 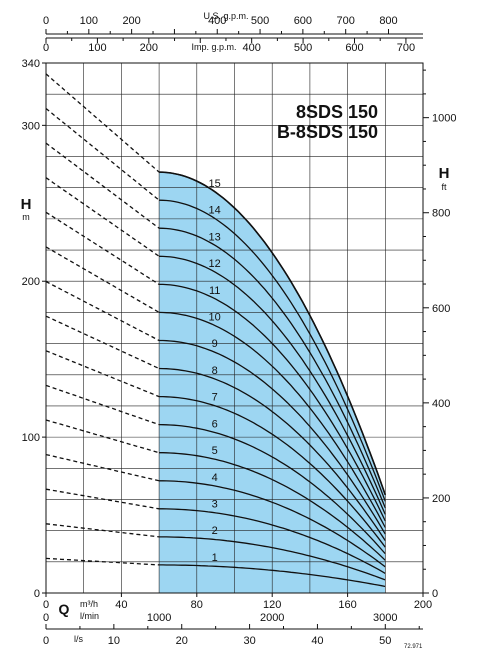 I want to click on y-right-tick-label: 400, so click(x=441, y=404).